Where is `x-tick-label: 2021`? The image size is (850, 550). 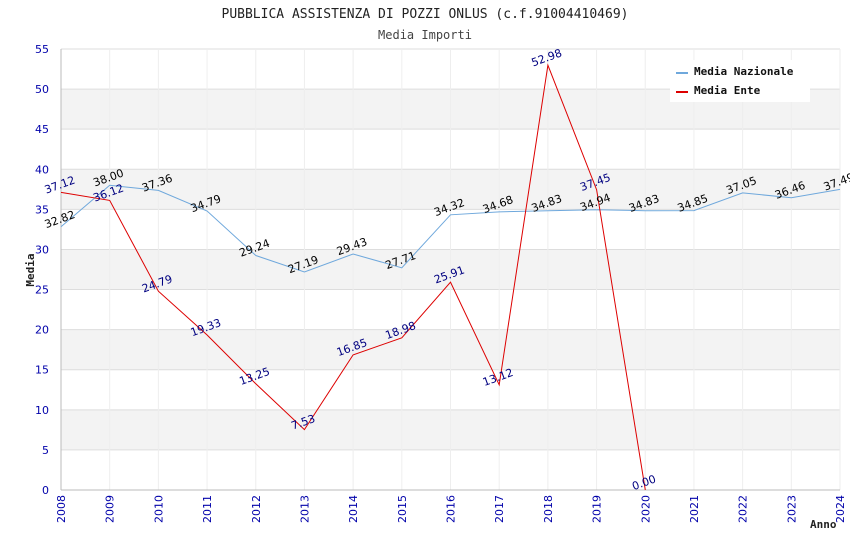 x-tick-label: 2021 is located at coordinates (694, 509).